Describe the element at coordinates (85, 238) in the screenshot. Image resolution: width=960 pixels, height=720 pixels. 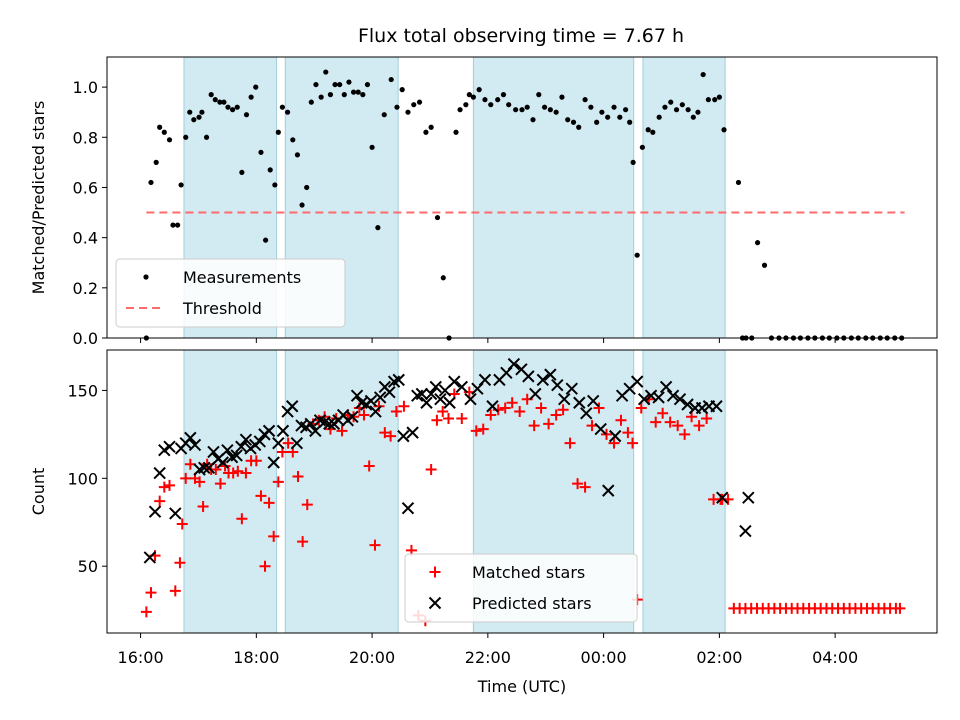
I see `y-tick-label: 0.4` at that location.